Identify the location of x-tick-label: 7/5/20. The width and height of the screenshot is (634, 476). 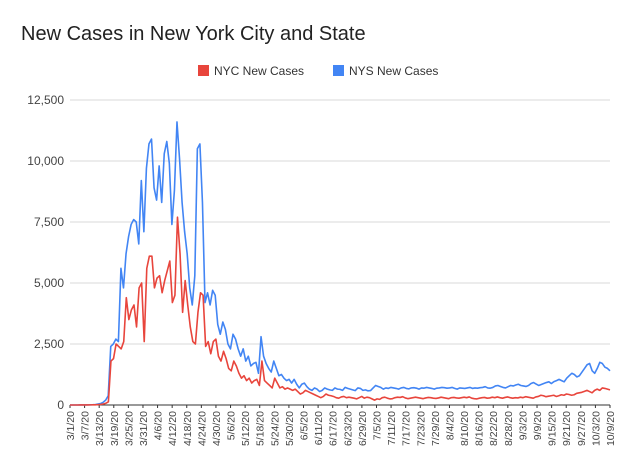
(377, 425).